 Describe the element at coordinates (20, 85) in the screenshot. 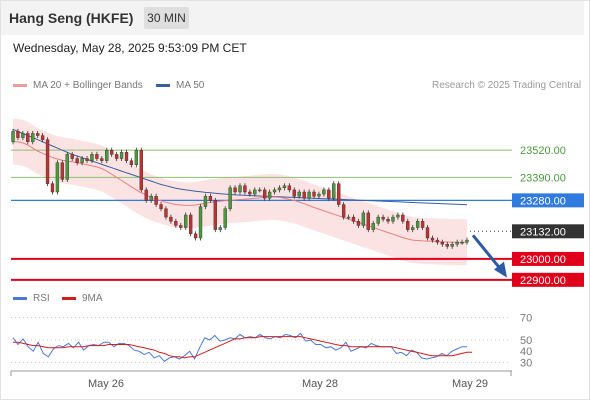

I see `bollinger-swatch` at that location.